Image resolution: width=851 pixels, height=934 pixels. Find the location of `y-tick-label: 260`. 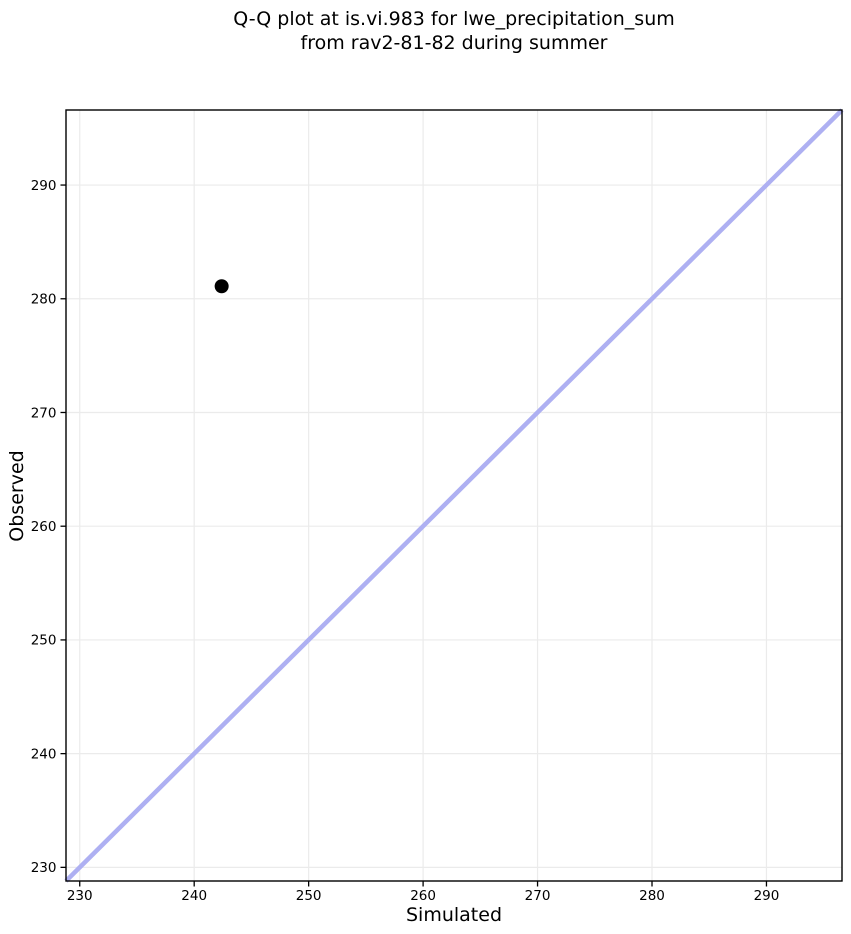

y-tick-label: 260 is located at coordinates (44, 527).